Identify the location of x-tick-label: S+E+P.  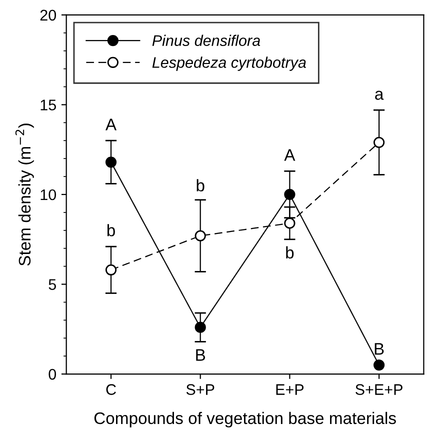
(379, 389).